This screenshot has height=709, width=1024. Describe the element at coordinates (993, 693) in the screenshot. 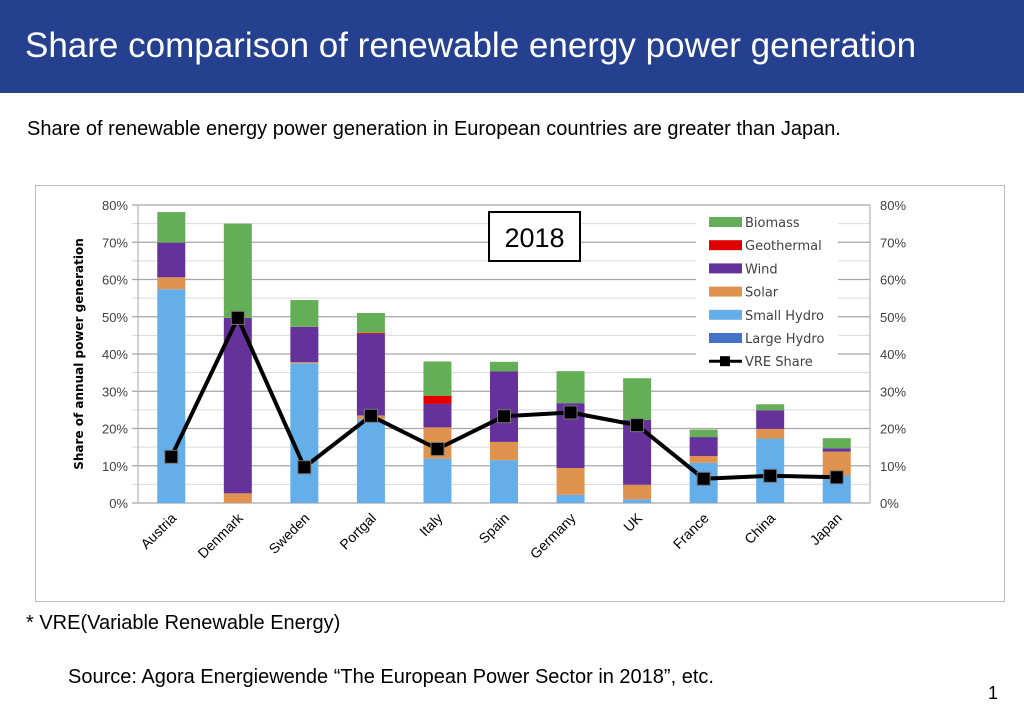

I see `page-number: 1` at that location.